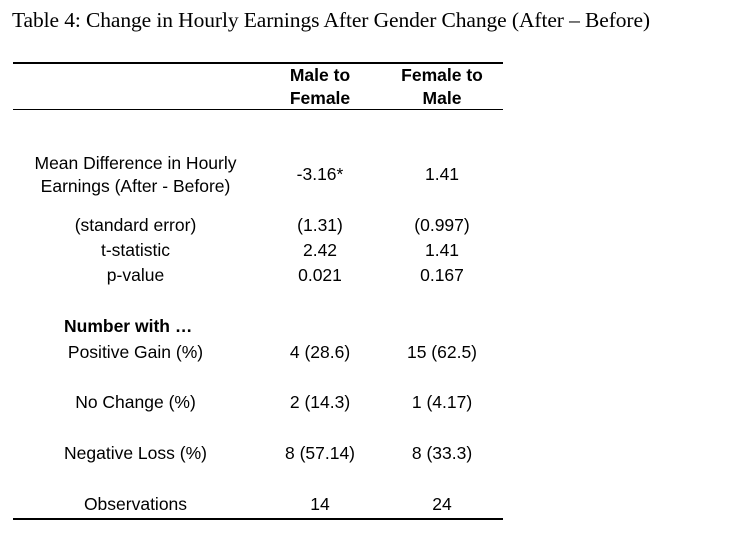 The width and height of the screenshot is (736, 533). Describe the element at coordinates (320, 225) in the screenshot. I see `cell-std-error-mtf: (1.31)` at that location.